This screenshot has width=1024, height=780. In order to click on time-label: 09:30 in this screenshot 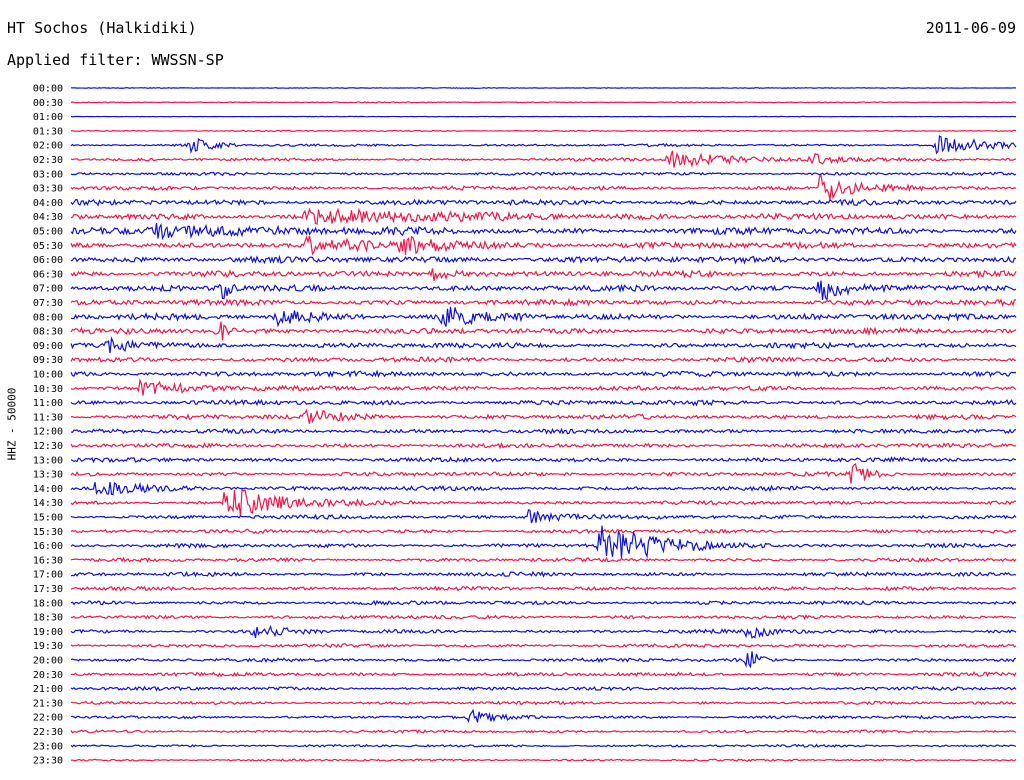, I will do `click(48, 360)`.